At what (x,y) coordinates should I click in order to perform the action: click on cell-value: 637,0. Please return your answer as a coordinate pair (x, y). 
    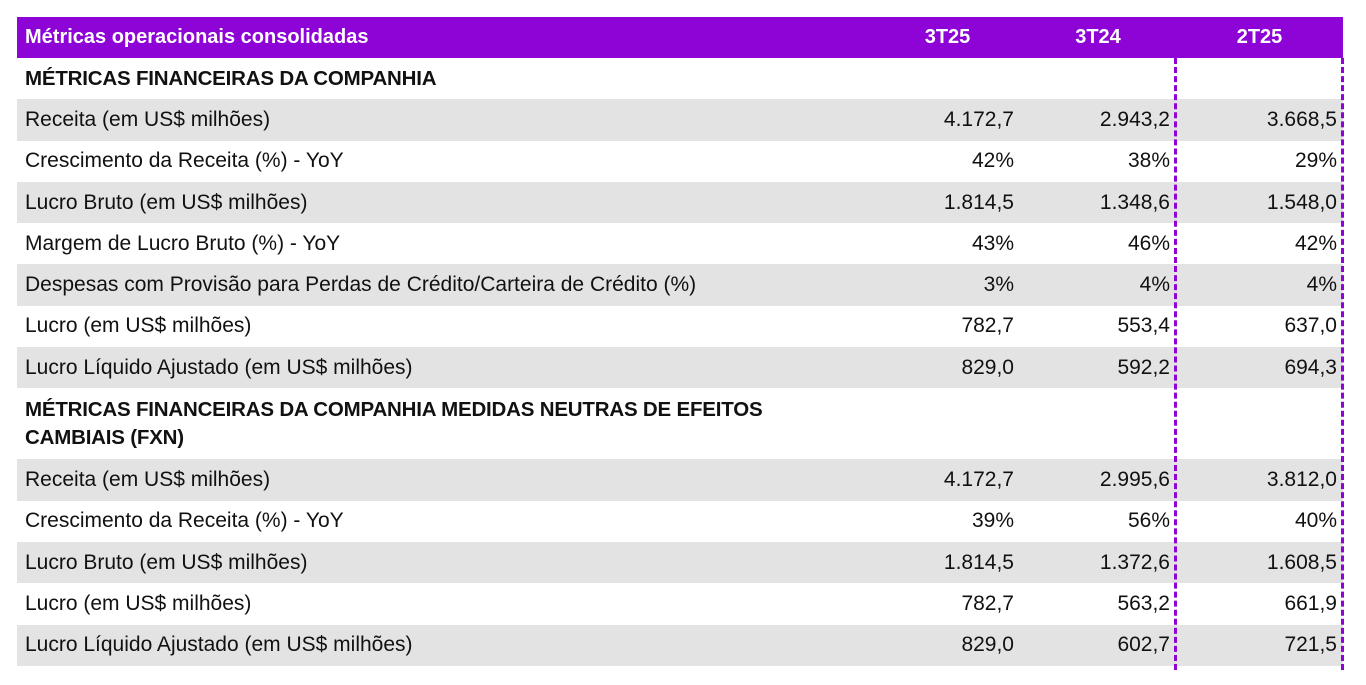
    Looking at the image, I should click on (1310, 326).